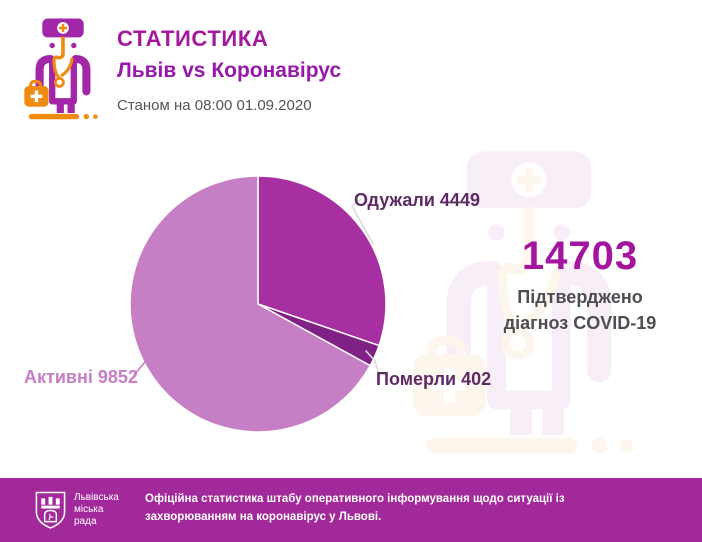 This screenshot has height=542, width=702. Describe the element at coordinates (96, 497) in the screenshot. I see `logo-text-line1: Львівська` at that location.